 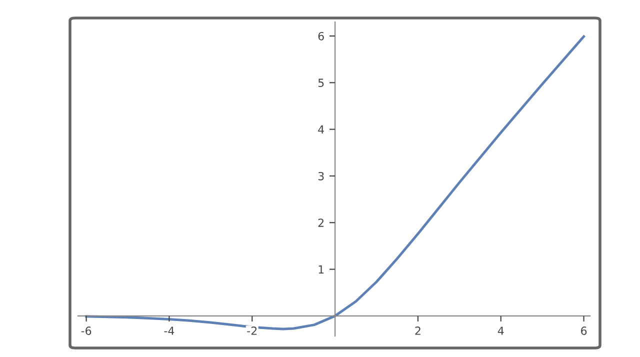 What do you see at coordinates (584, 330) in the screenshot?
I see `x-tick-label: 6` at bounding box center [584, 330].